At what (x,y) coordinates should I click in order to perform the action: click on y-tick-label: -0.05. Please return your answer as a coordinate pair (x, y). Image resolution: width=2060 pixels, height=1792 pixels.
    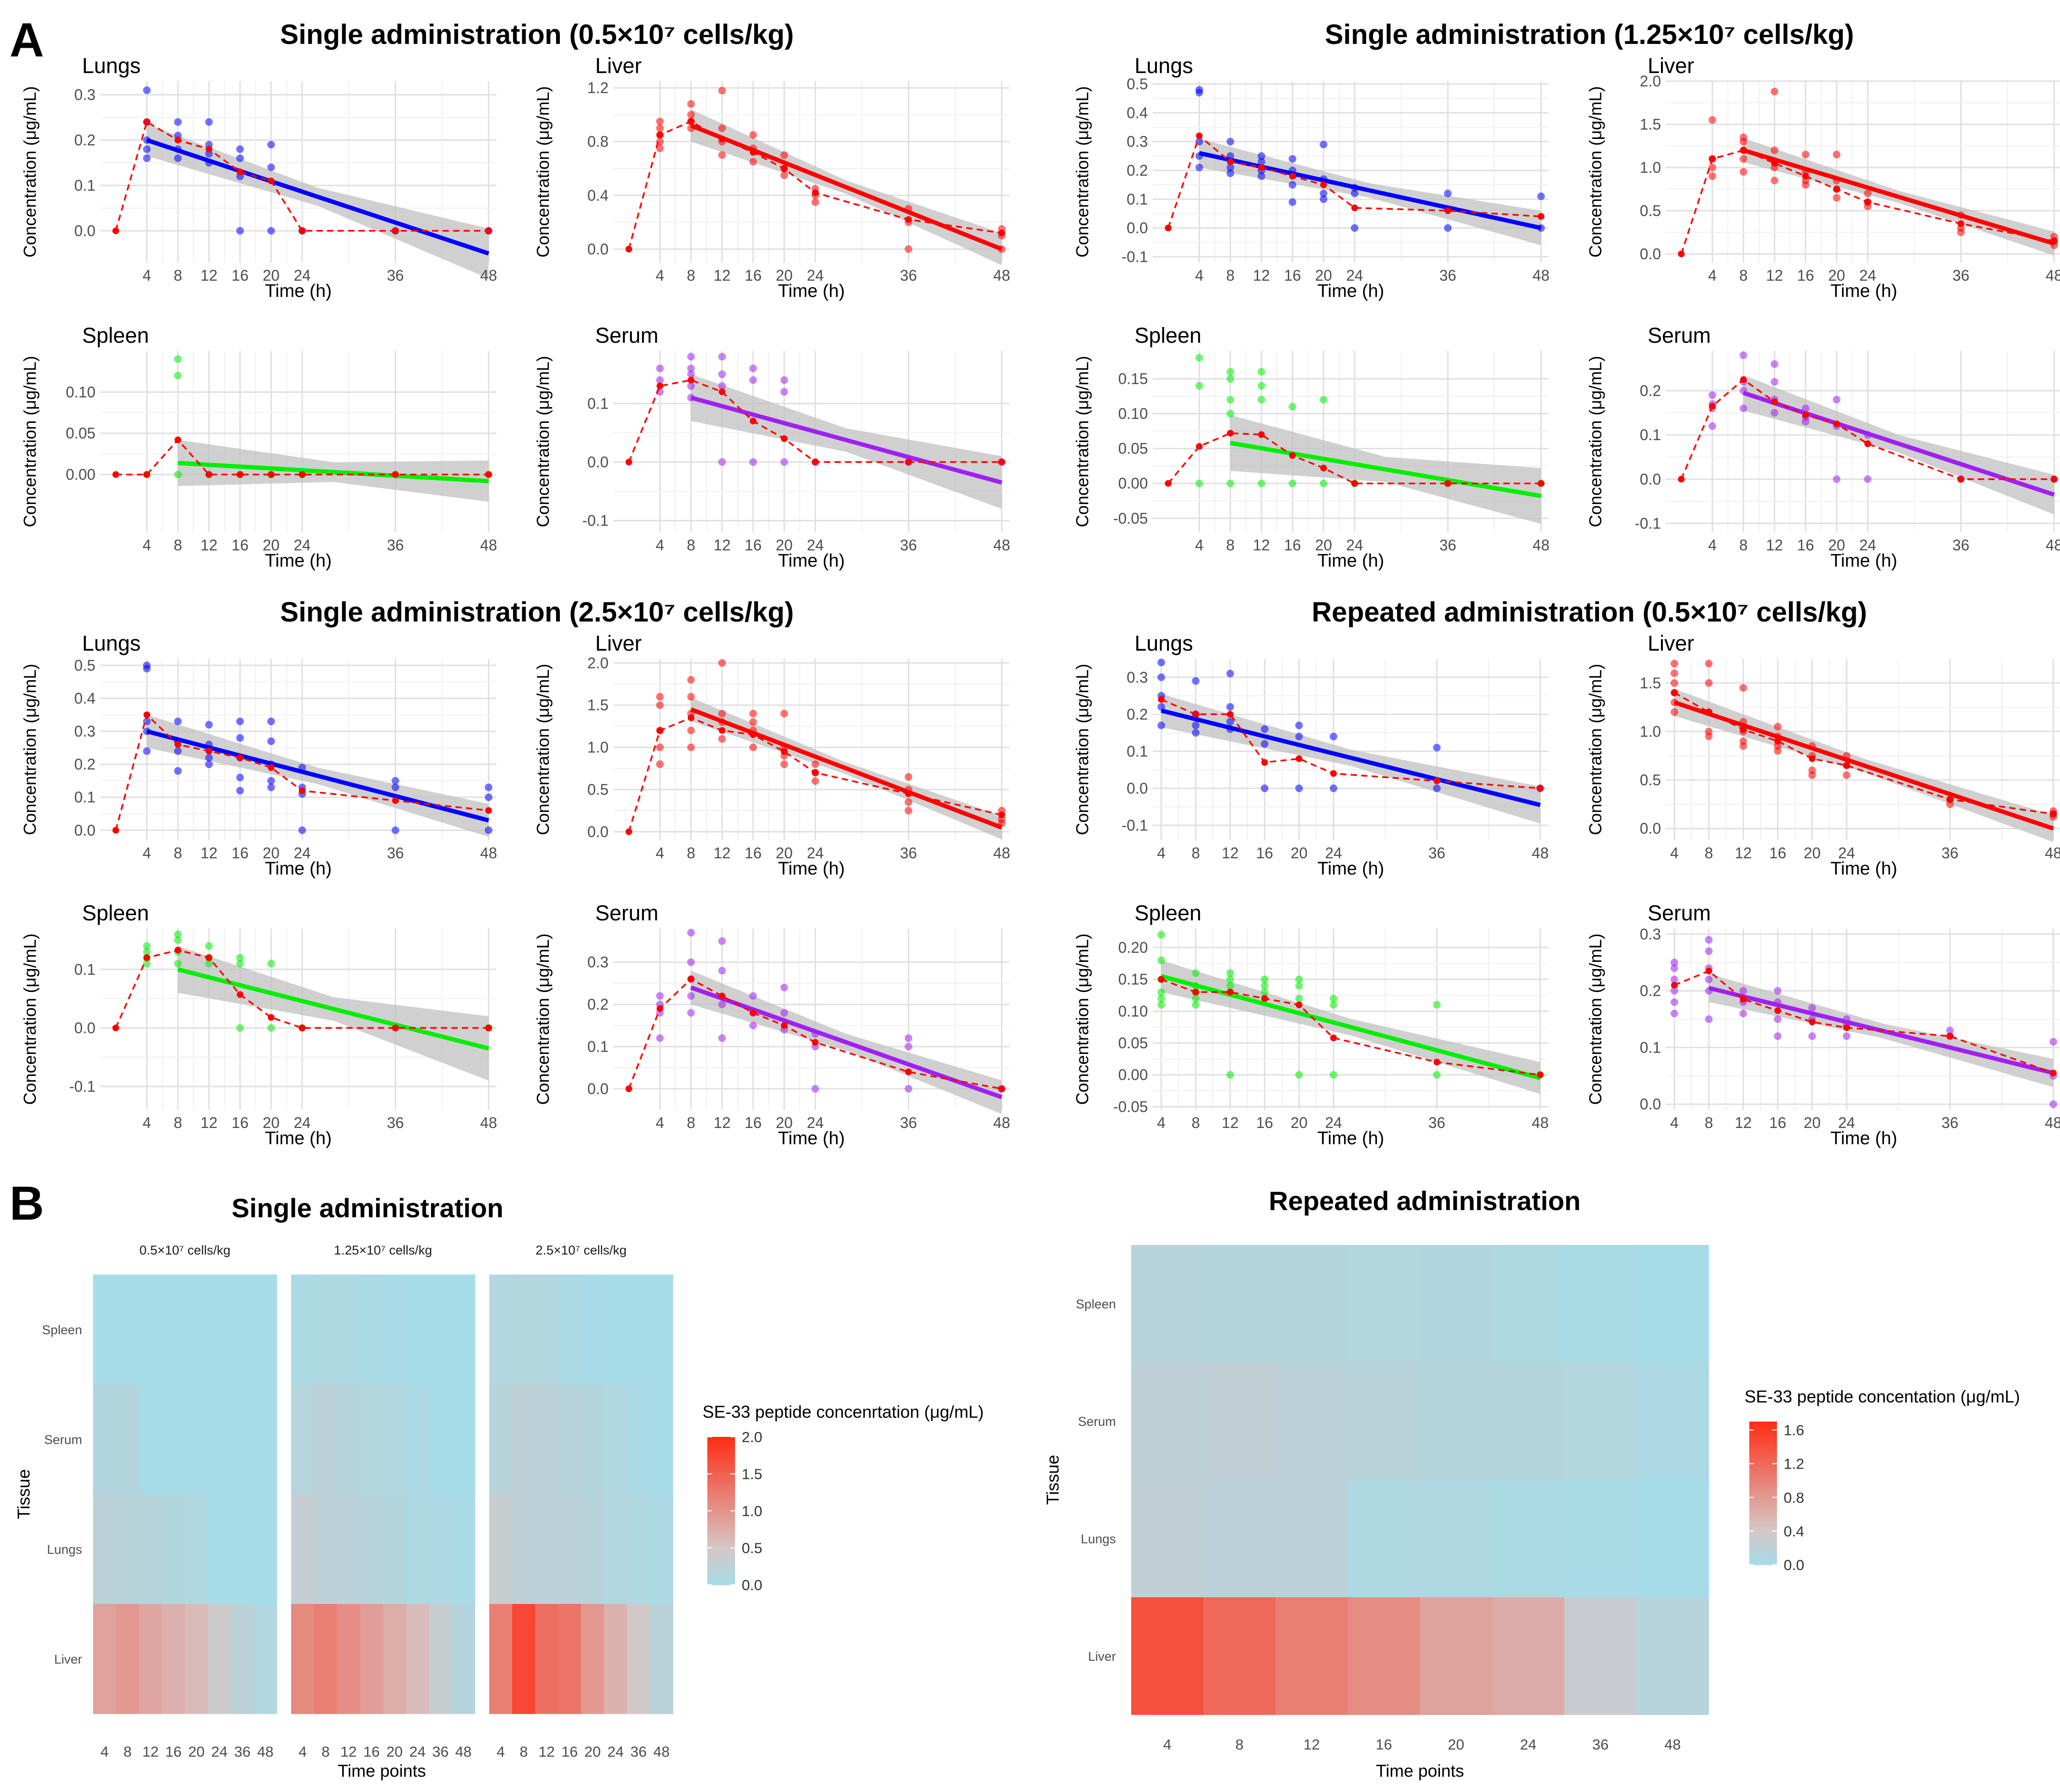
    Looking at the image, I should click on (1130, 519).